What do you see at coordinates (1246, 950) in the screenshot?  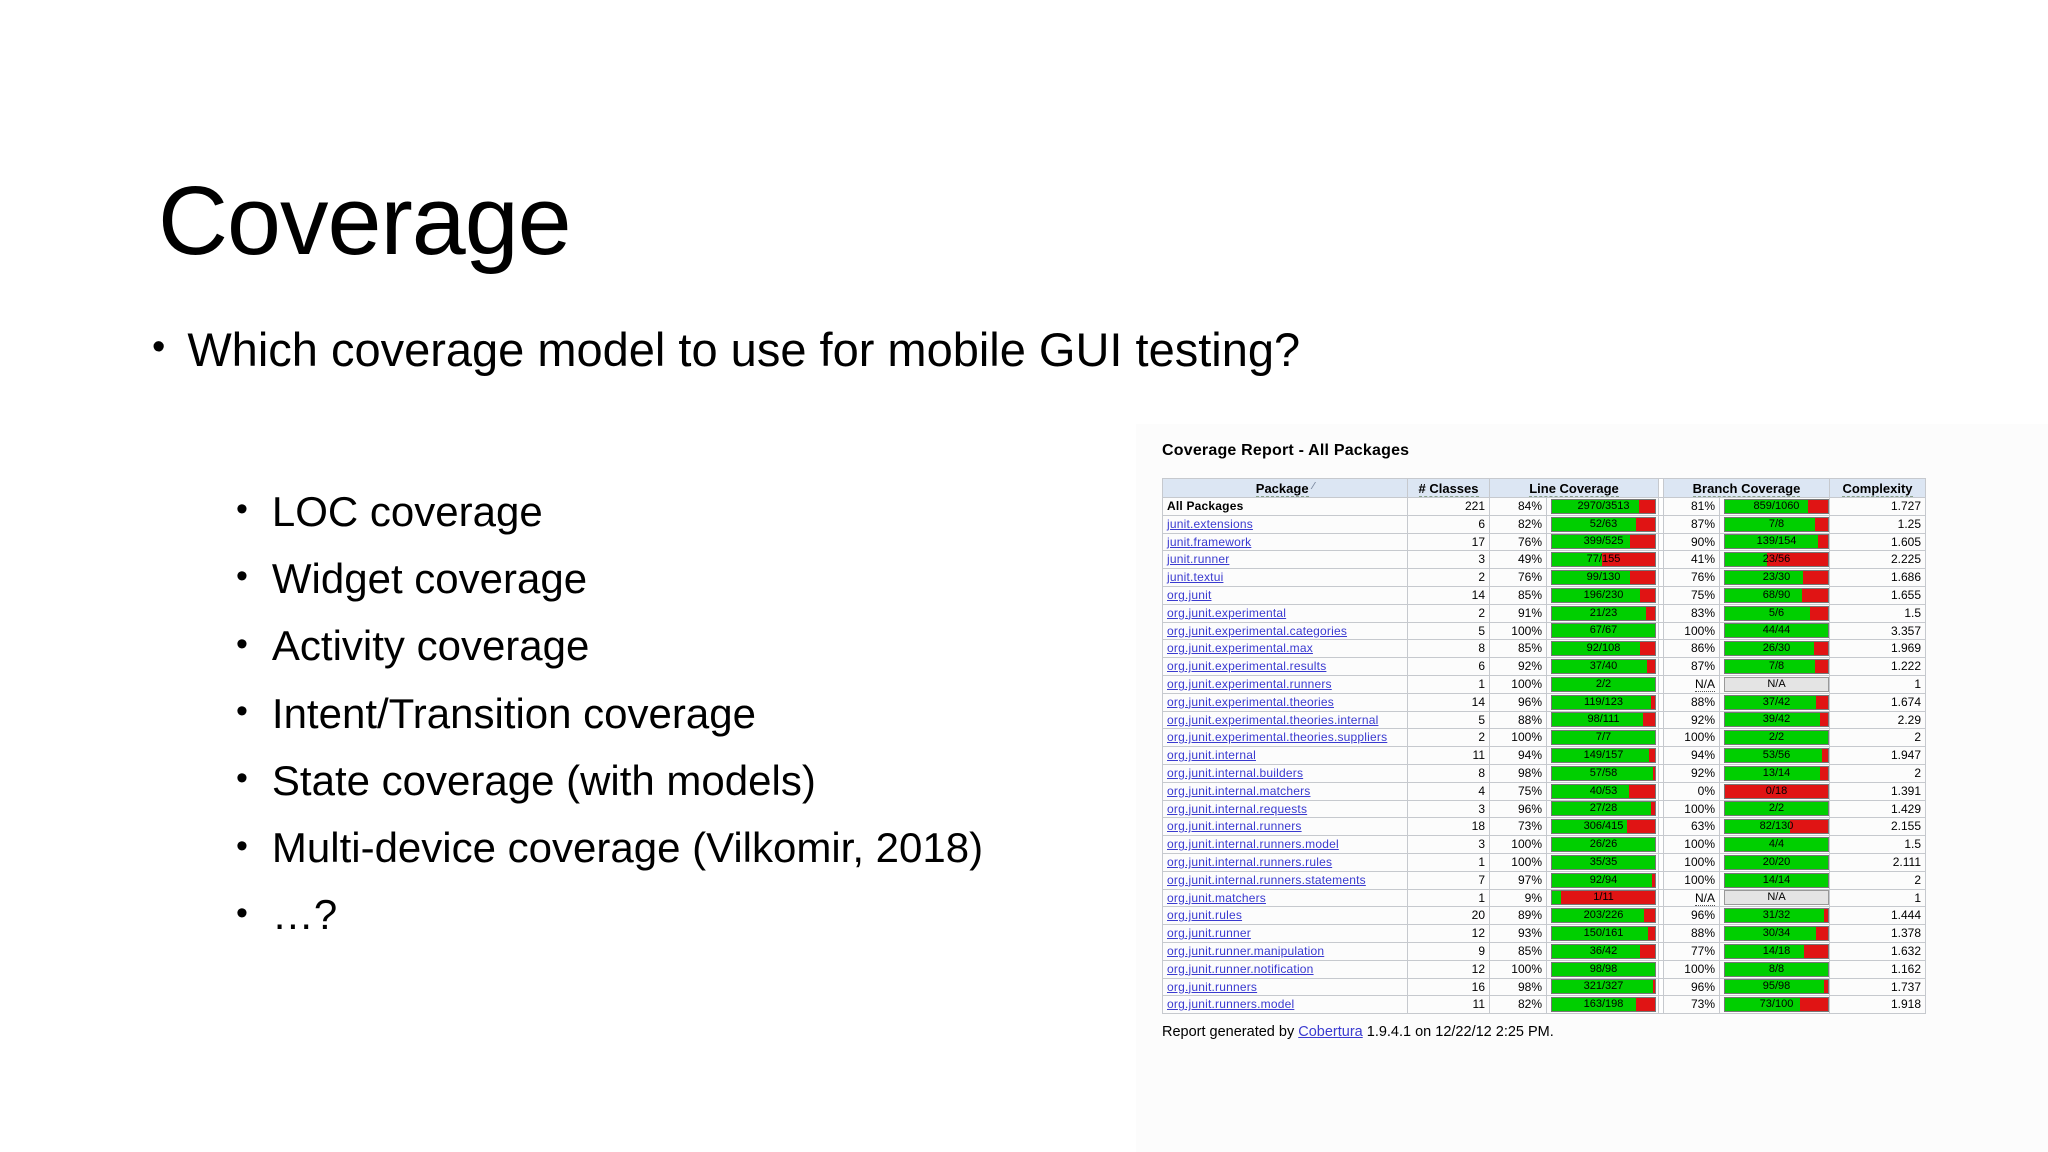 I see `package-link: org.junit.runner.manipulation` at bounding box center [1246, 950].